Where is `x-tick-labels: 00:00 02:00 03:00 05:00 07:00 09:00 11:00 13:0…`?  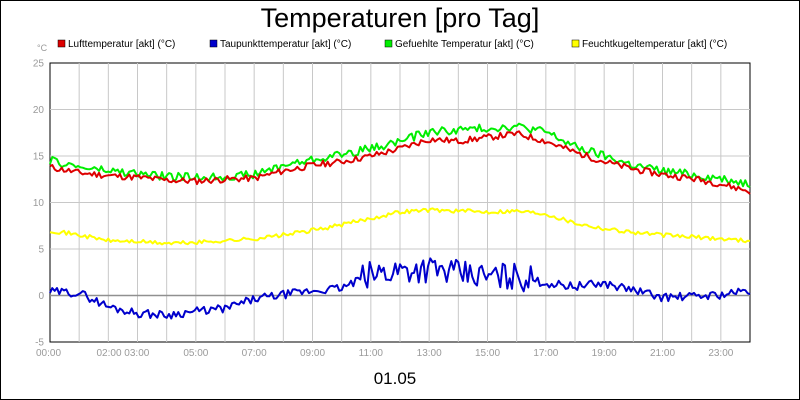
x-tick-labels: 00:00 02:00 03:00 05:00 07:00 09:00 11:00 13:0… is located at coordinates (385, 353).